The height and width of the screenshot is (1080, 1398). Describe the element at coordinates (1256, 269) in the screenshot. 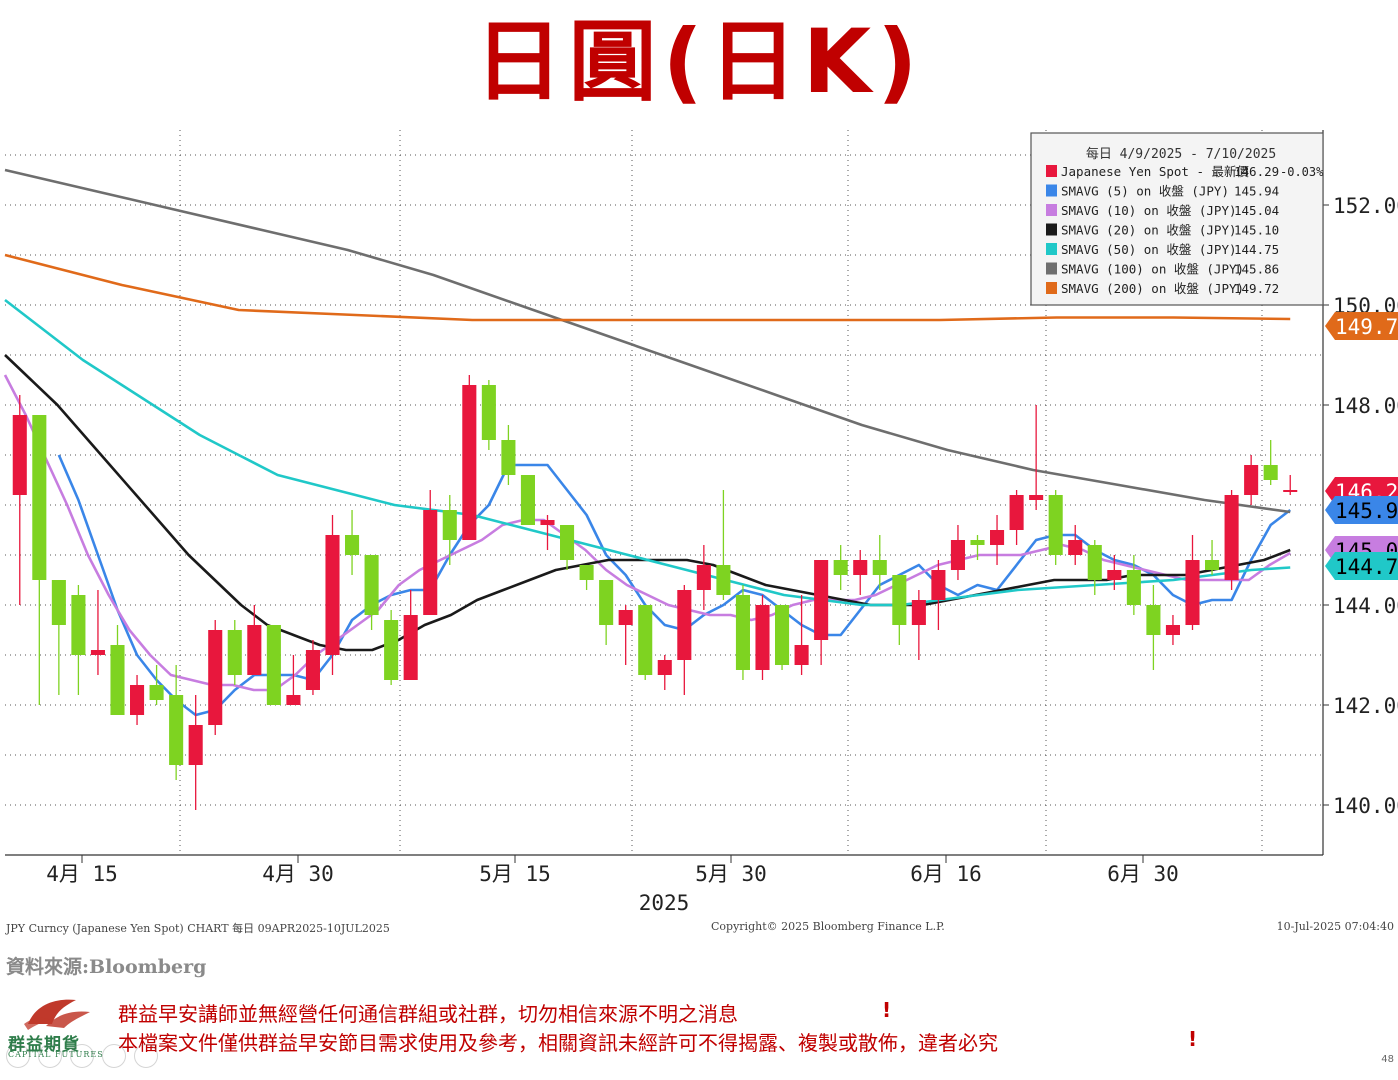

I see `legend-value: 145.86` at that location.